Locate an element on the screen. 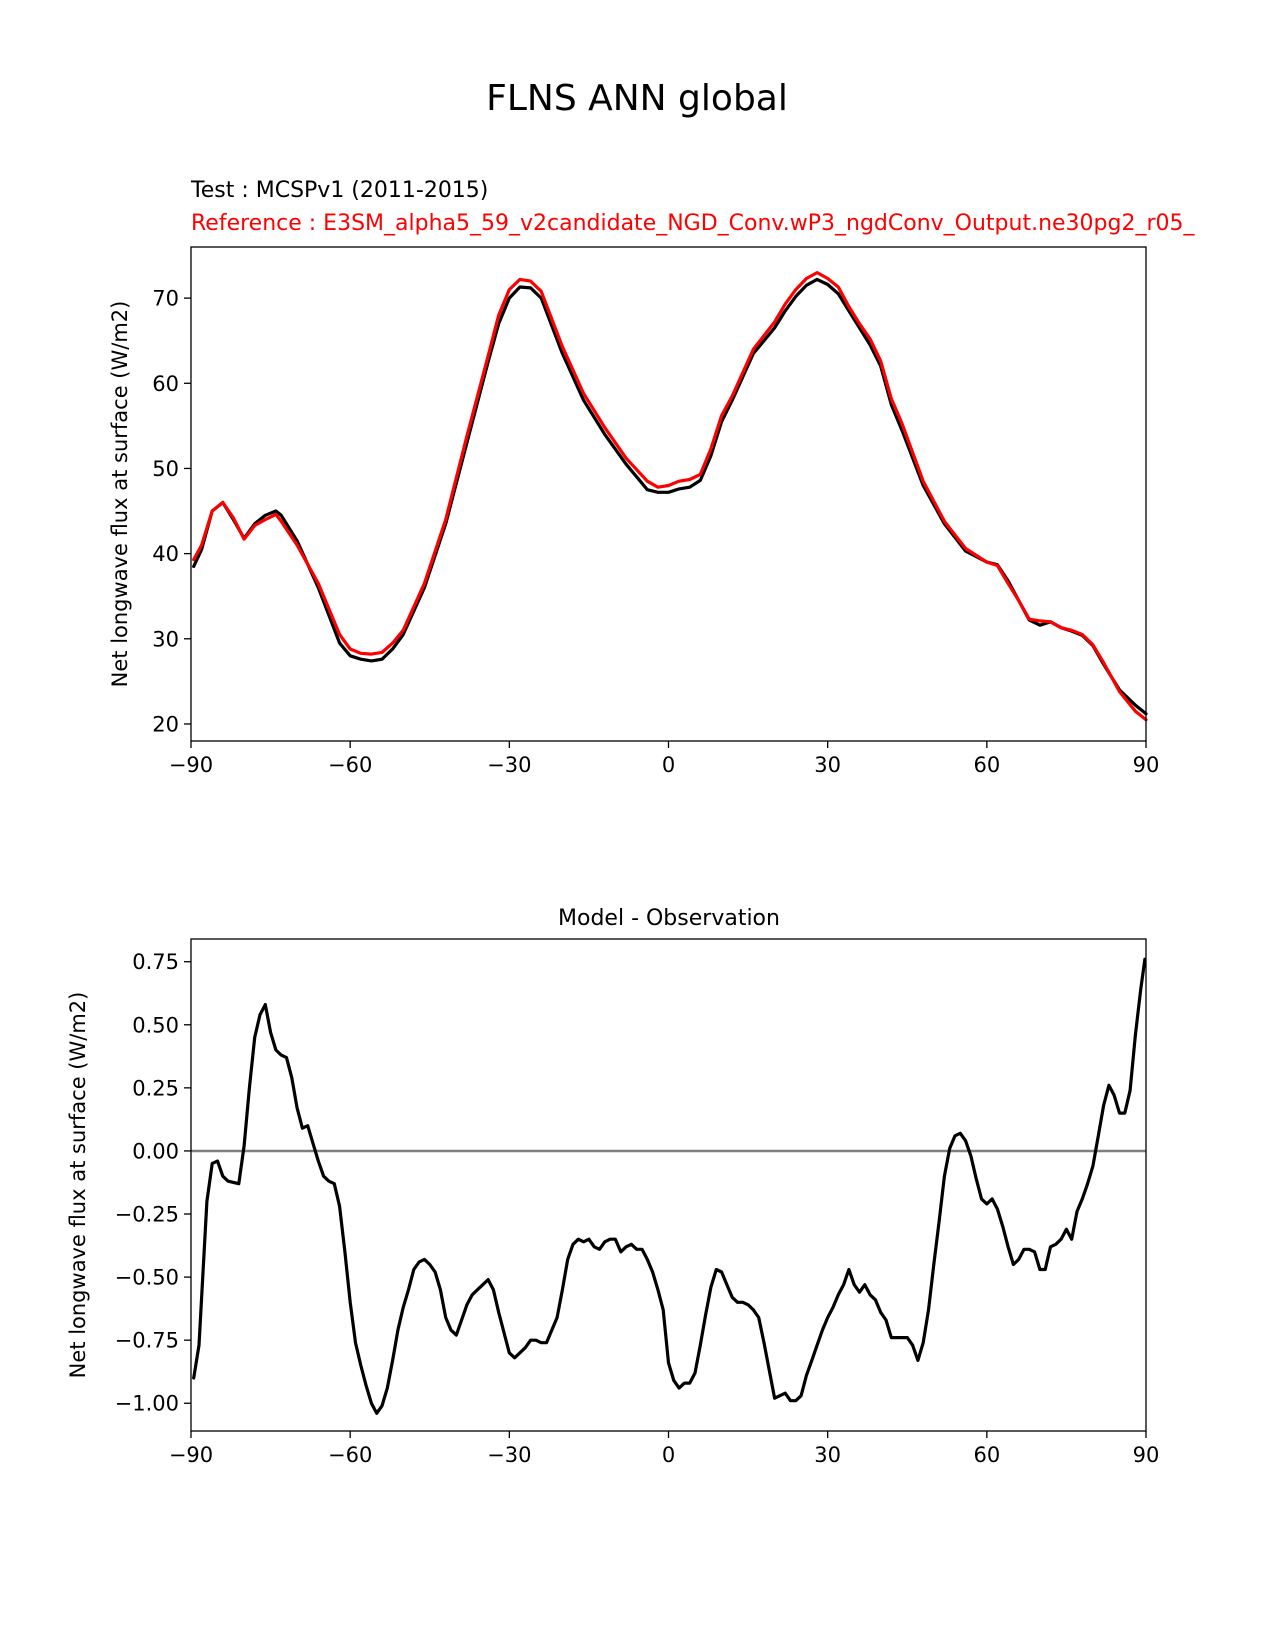 The image size is (1275, 1650). y-tick-label: 50 is located at coordinates (165, 469).